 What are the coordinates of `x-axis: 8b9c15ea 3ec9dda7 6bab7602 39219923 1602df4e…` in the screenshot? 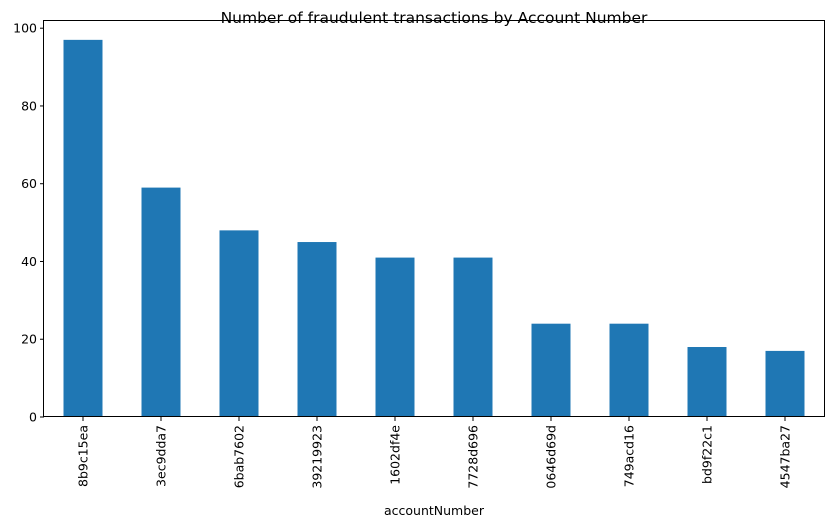 It's located at (434, 453).